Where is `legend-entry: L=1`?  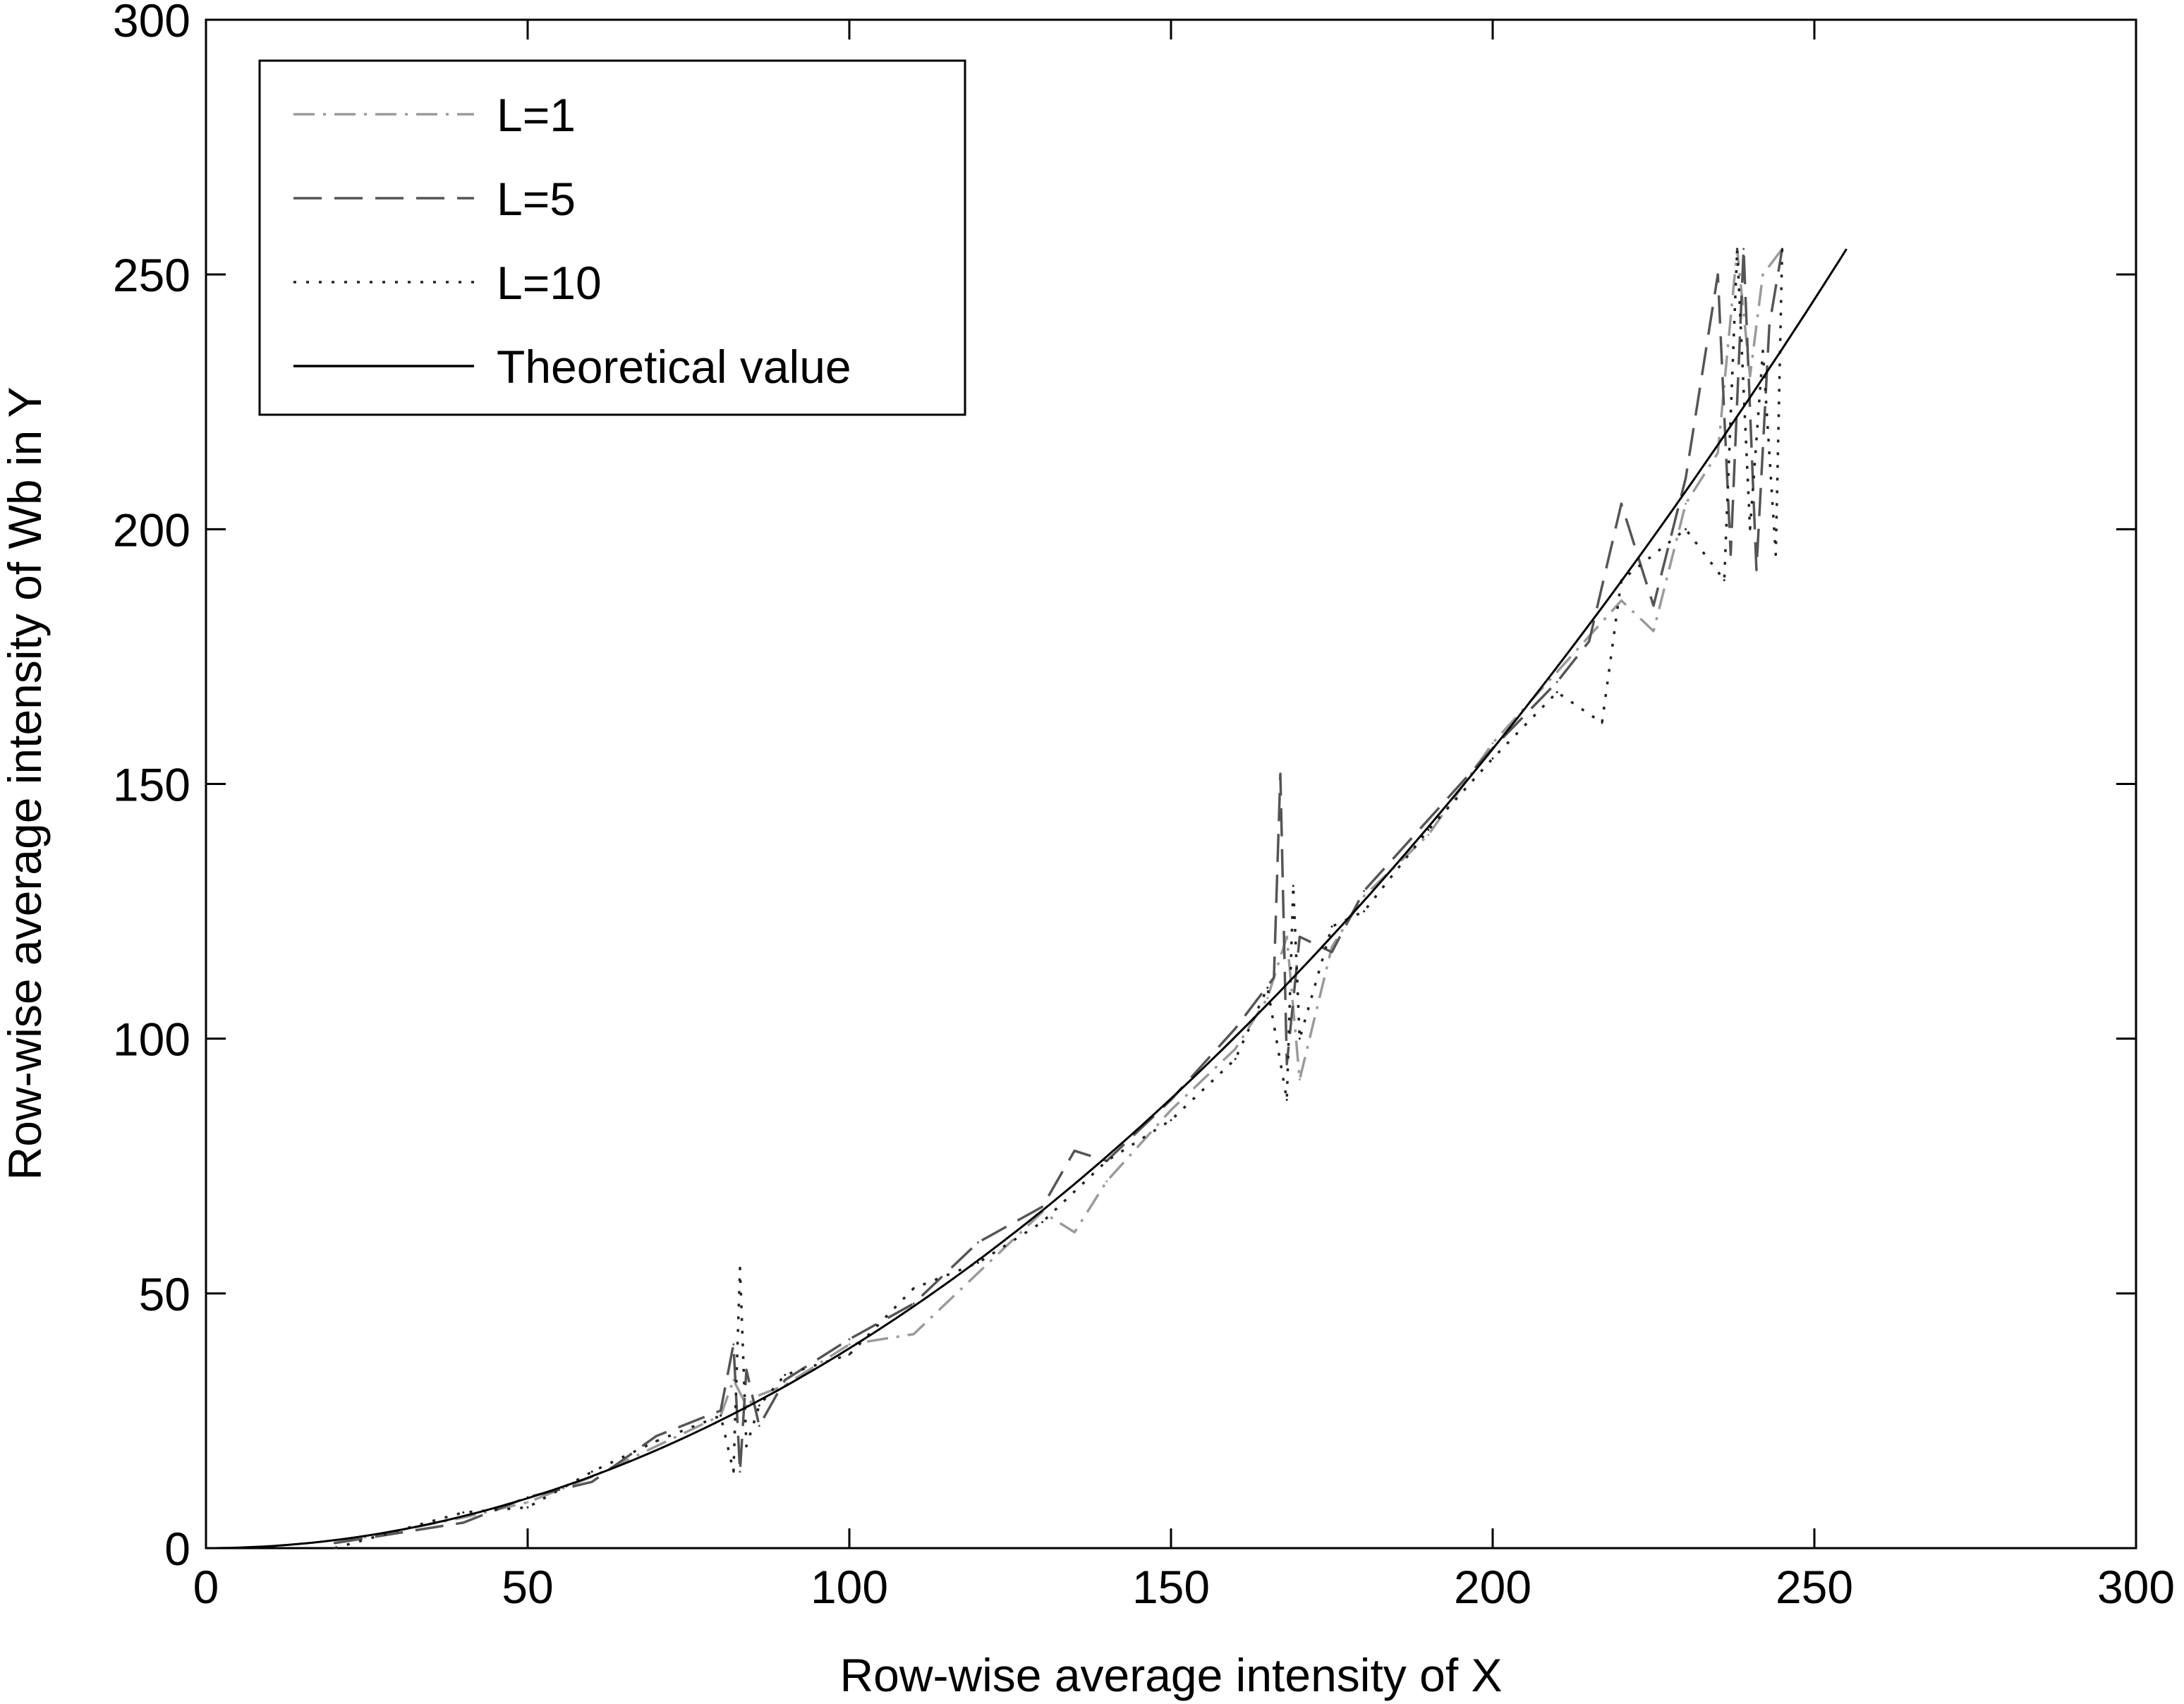 legend-entry: L=1 is located at coordinates (435, 115).